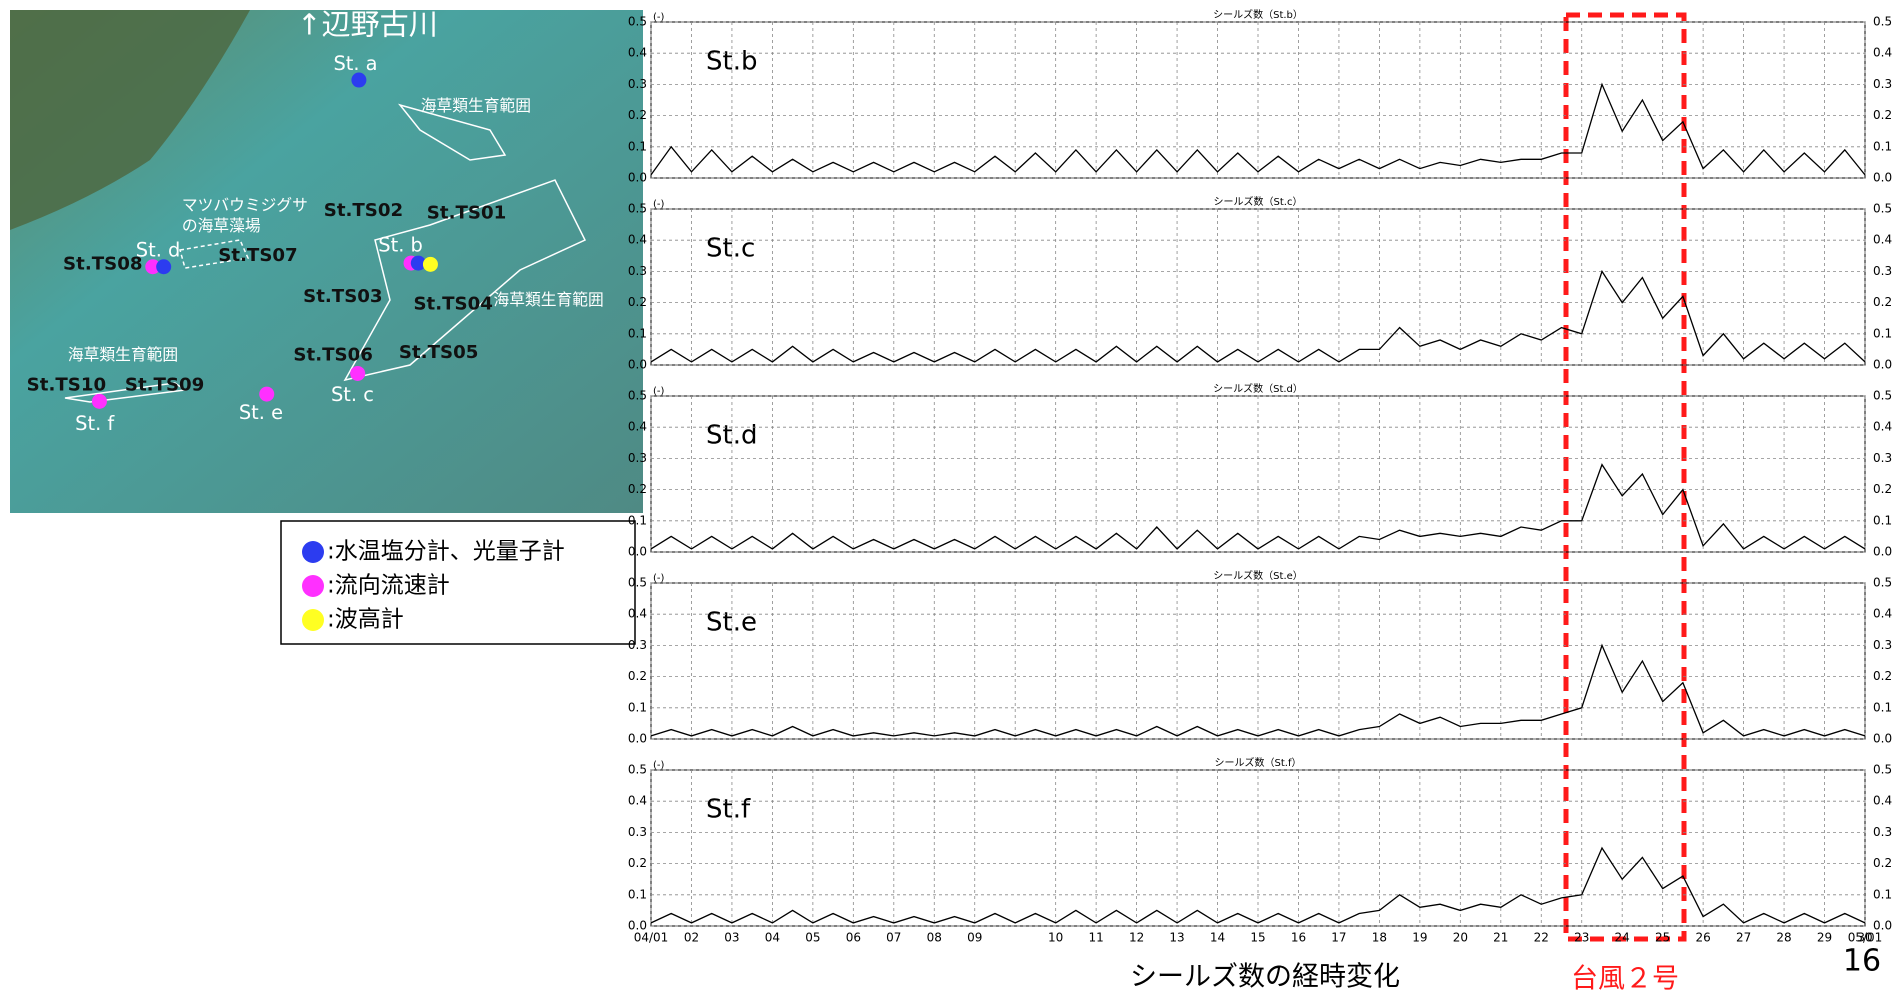 This screenshot has width=1901, height=1001. What do you see at coordinates (1500, 938) in the screenshot?
I see `x-tick-label: 21` at bounding box center [1500, 938].